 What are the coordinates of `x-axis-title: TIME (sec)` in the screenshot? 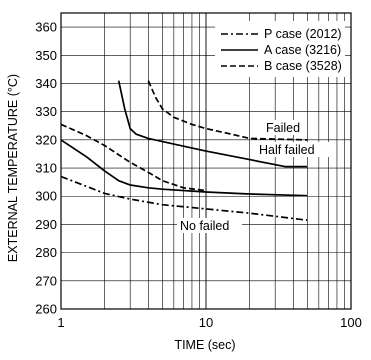 It's located at (204, 345).